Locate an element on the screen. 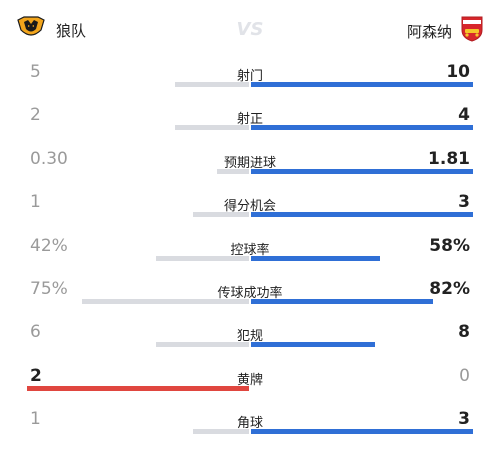 This screenshot has height=453, width=500. stat-label: 射正 is located at coordinates (249, 119).